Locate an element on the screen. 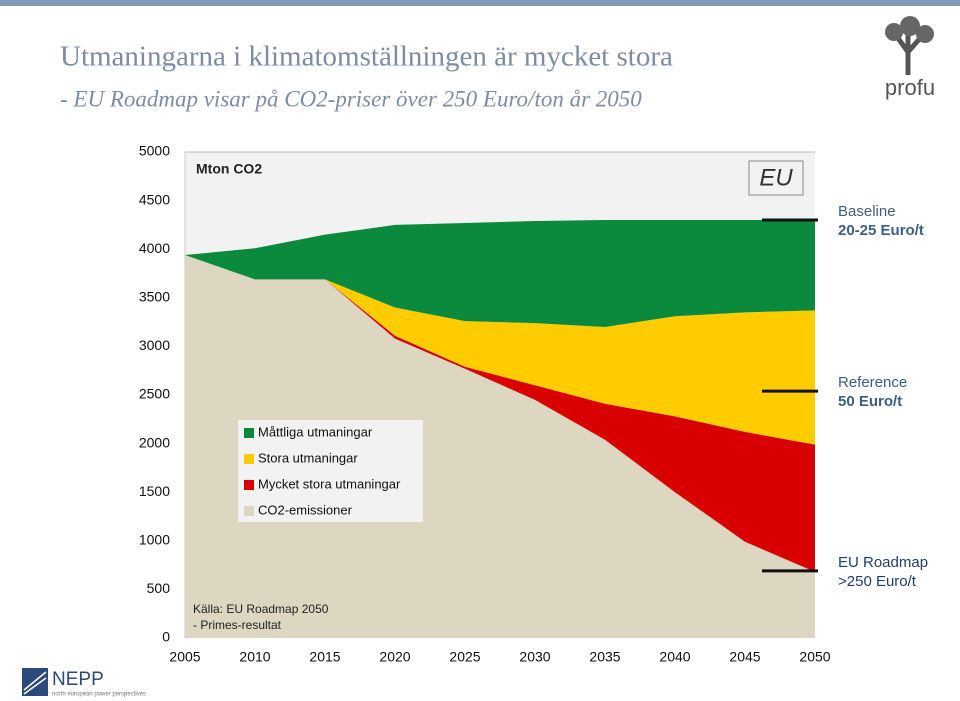 The image size is (960, 701). region-label: EU is located at coordinates (776, 177).